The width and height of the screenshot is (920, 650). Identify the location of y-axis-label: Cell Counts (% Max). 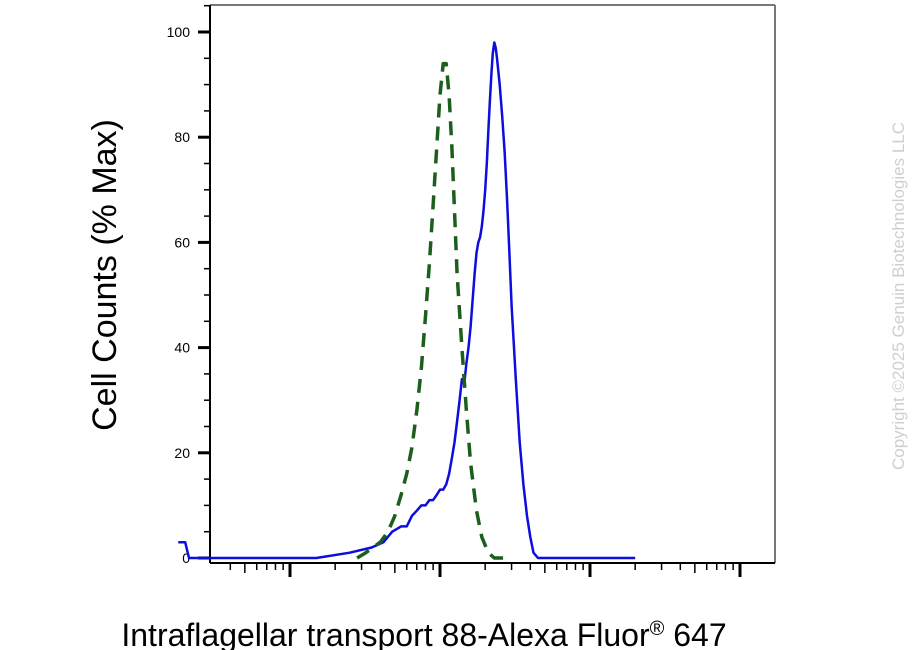
(105, 275).